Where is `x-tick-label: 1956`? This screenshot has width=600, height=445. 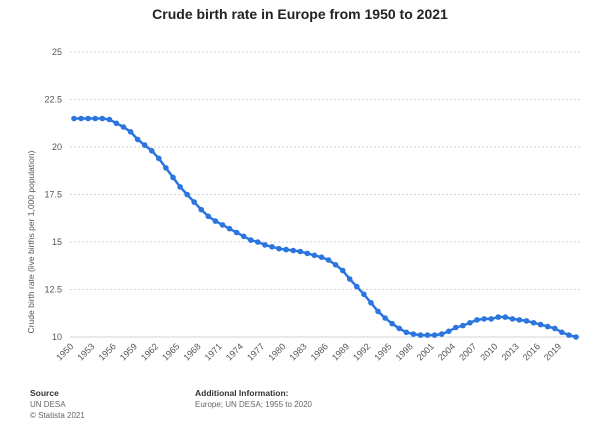 x-tick-label: 1956 is located at coordinates (107, 351).